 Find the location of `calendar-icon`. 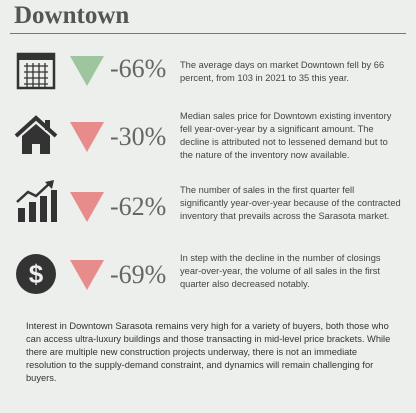

calendar-icon is located at coordinates (36, 71).